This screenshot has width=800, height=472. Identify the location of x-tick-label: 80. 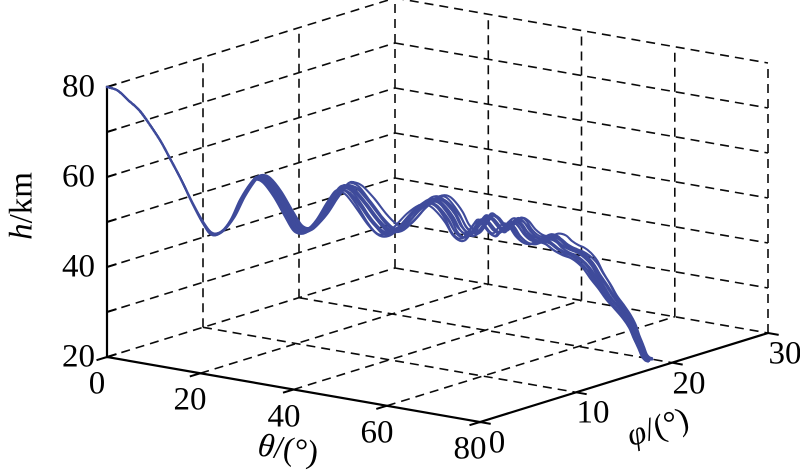
(470, 448).